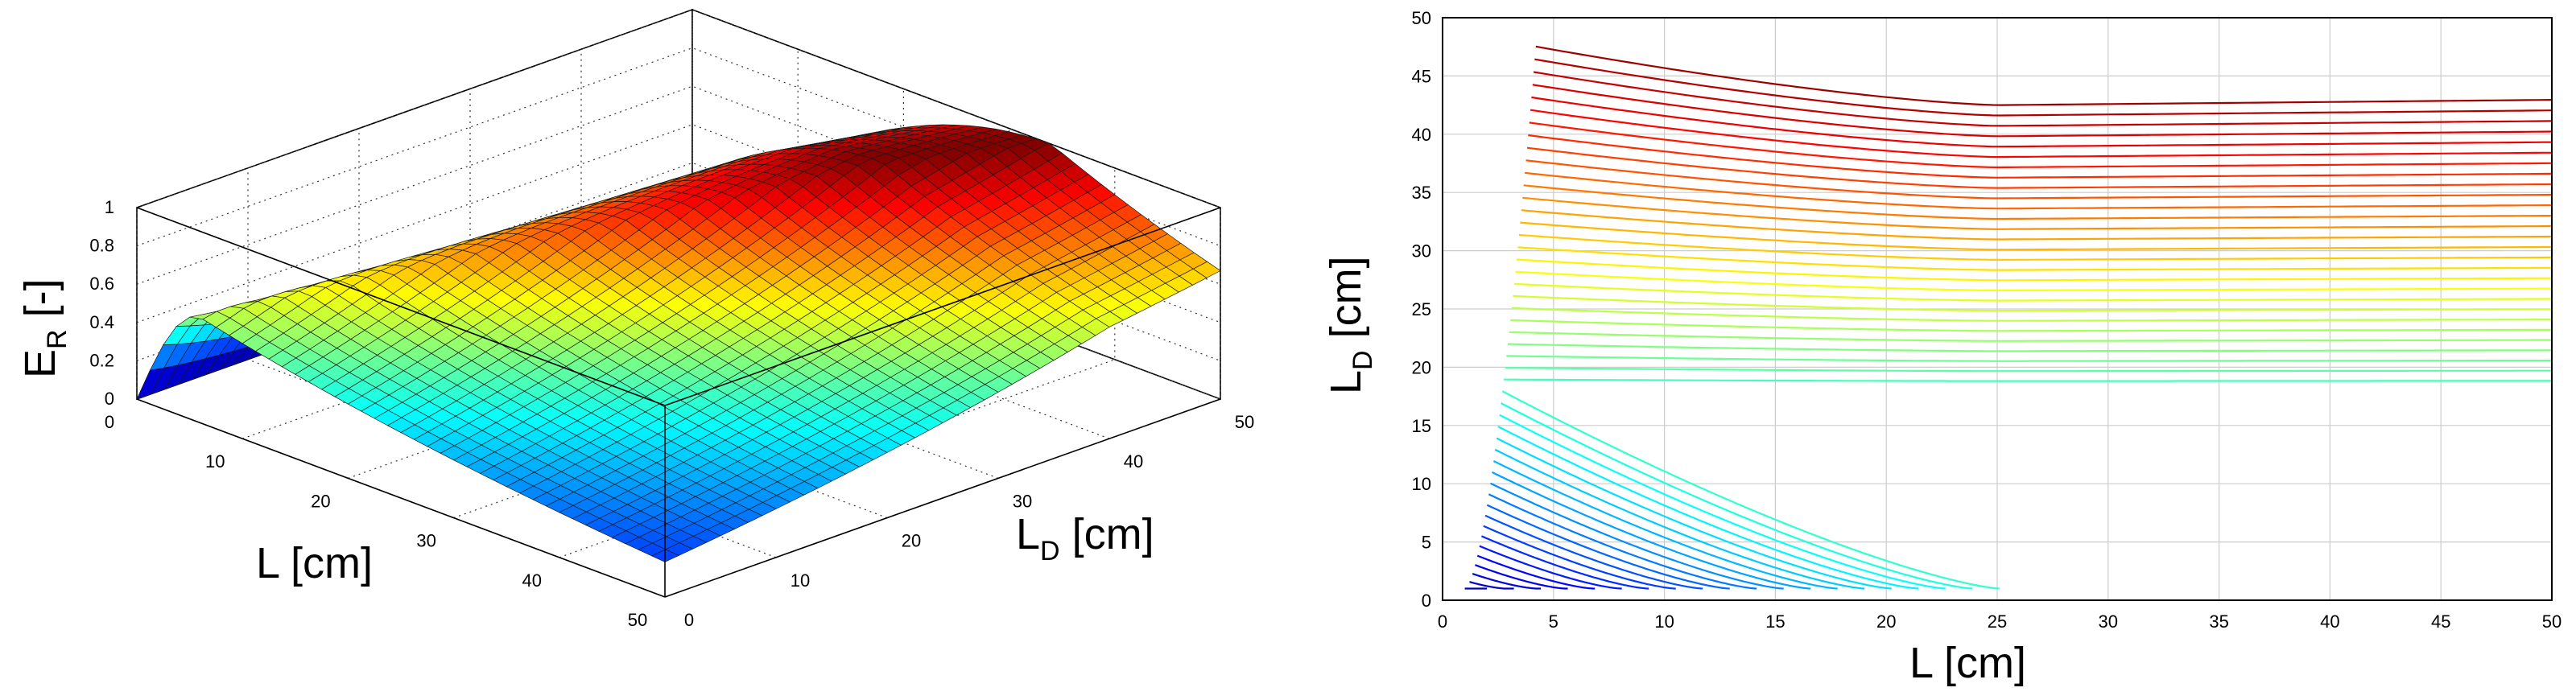 This screenshot has width=2576, height=700. What do you see at coordinates (1421, 18) in the screenshot?
I see `contour-ytick: 50` at bounding box center [1421, 18].